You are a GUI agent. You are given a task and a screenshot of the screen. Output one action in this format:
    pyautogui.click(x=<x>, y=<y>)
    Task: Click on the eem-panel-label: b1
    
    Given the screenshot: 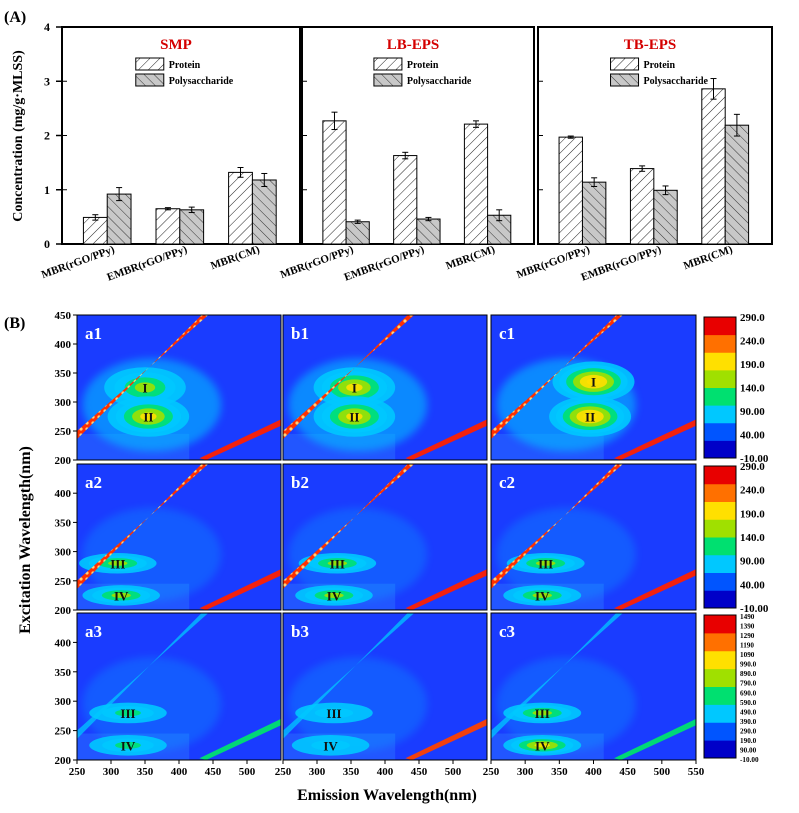 What is the action you would take?
    pyautogui.click(x=300, y=333)
    